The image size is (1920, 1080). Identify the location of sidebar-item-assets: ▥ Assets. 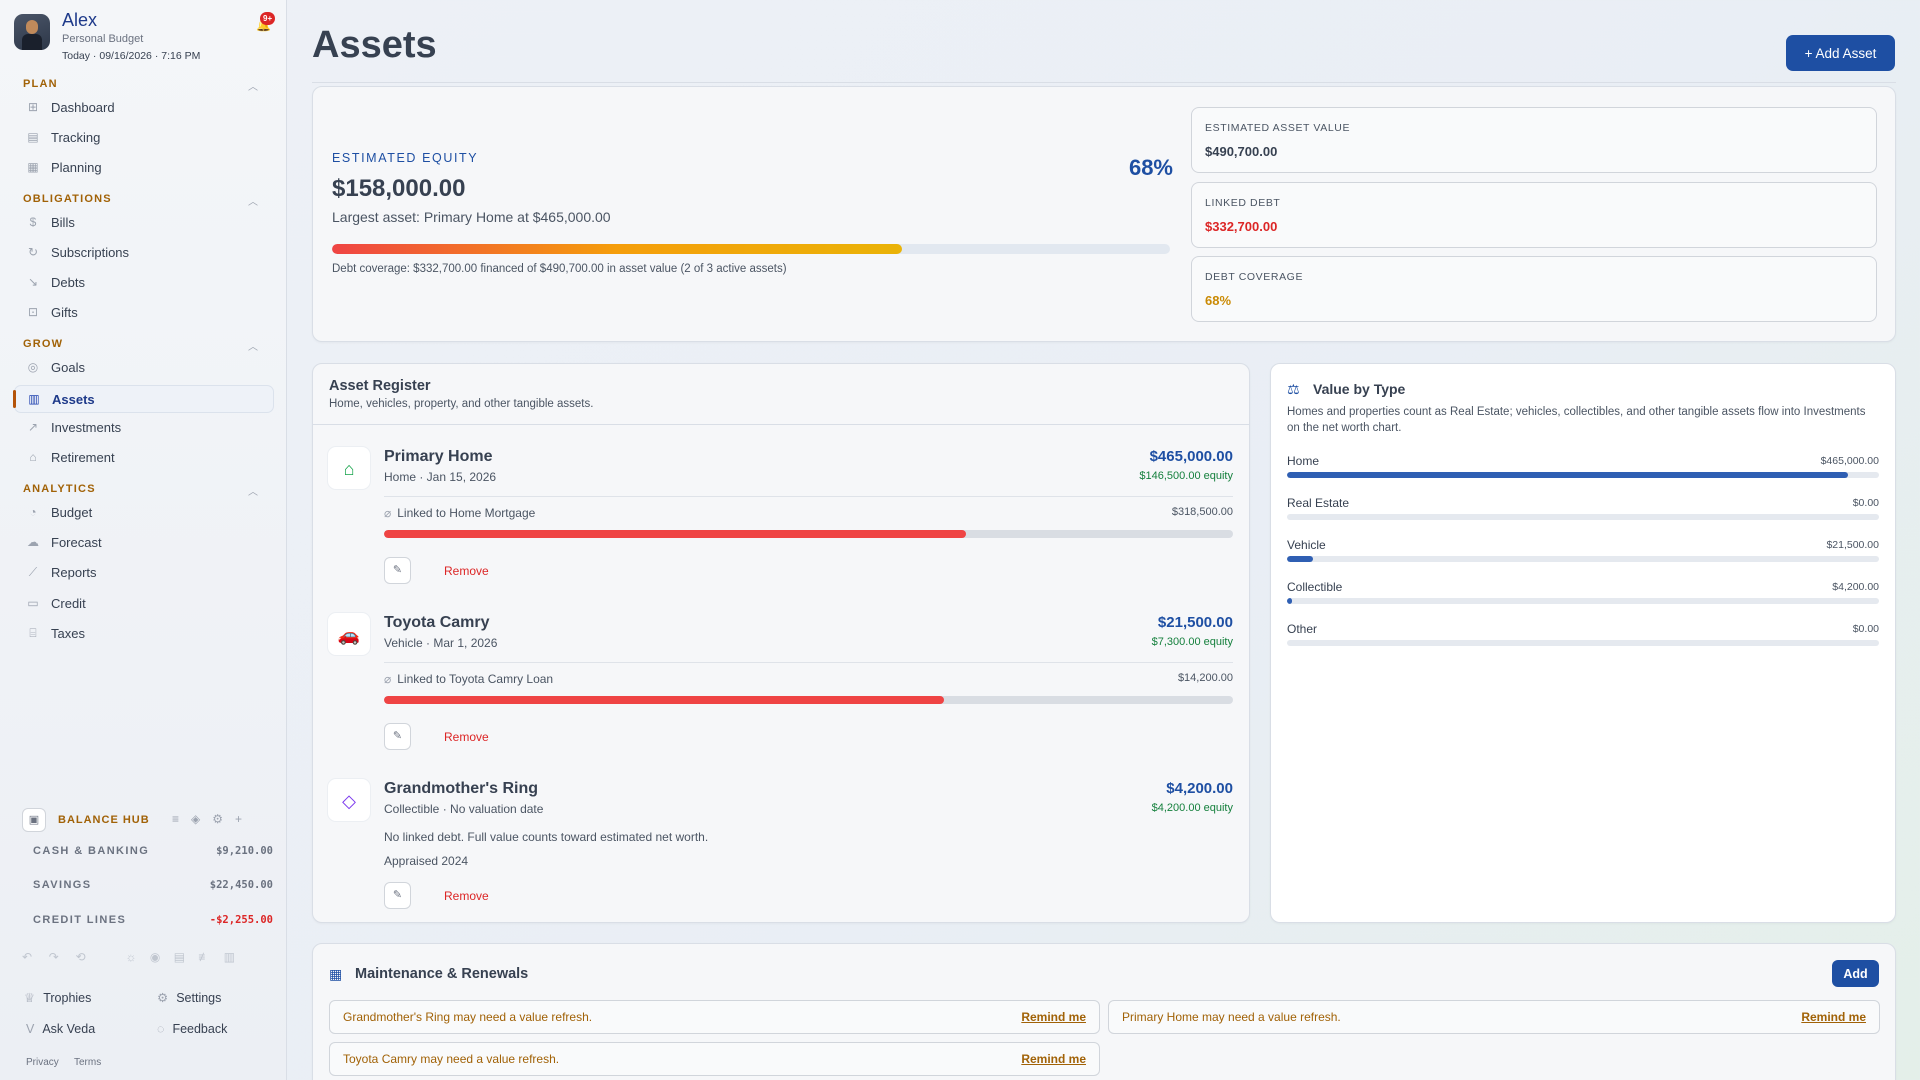
(143, 399).